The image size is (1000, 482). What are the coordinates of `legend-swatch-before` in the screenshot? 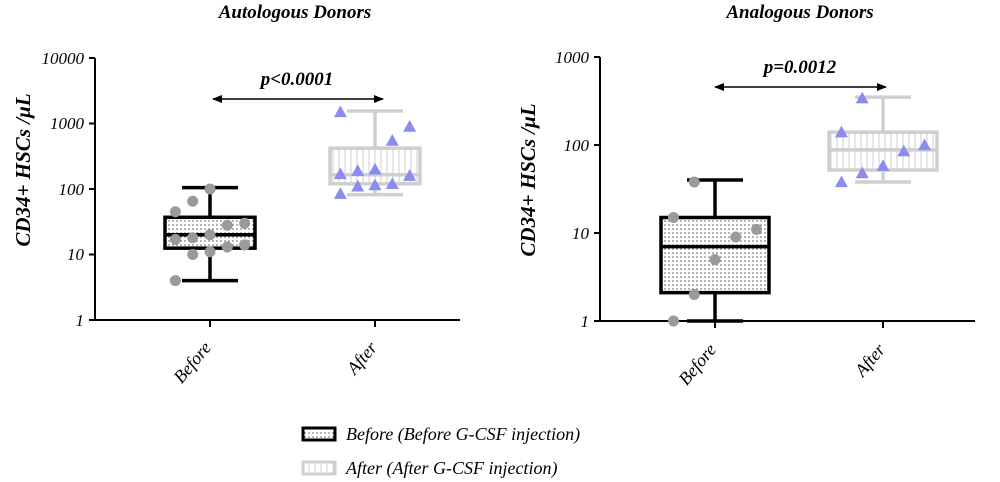 It's located at (319, 434).